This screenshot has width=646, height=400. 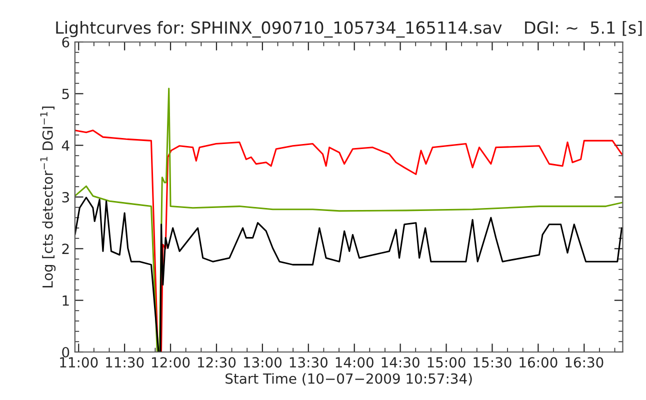 I want to click on y-axis-title: Log [cts detector$^{−1}$ DGI$^{−1}$], so click(x=48, y=197).